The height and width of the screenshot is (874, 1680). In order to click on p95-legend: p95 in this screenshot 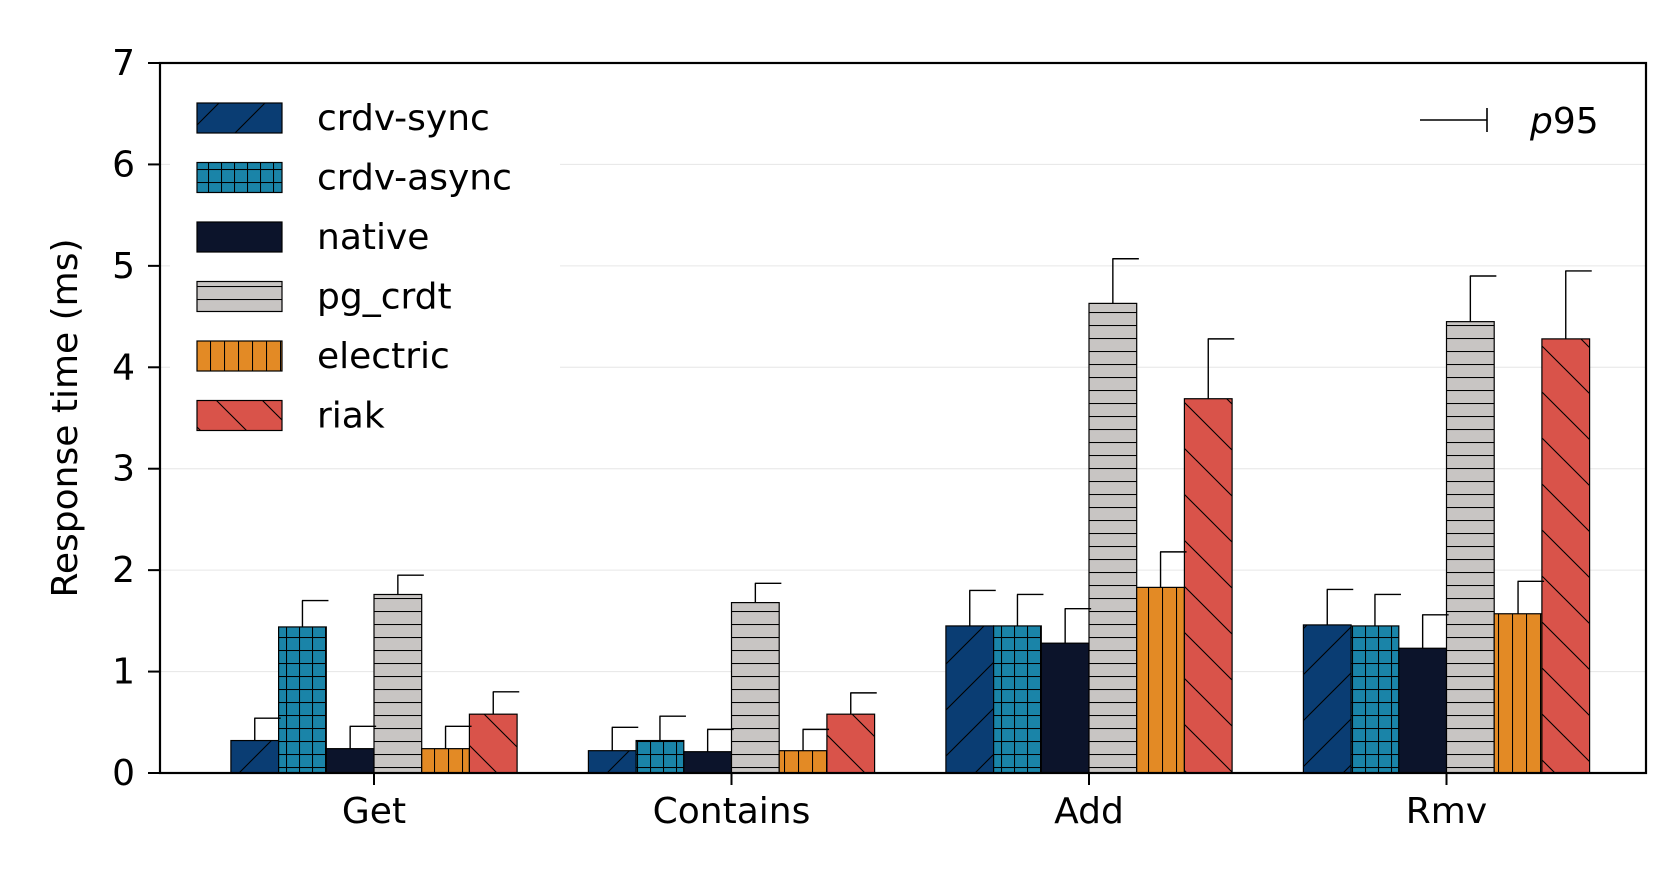, I will do `click(1509, 121)`.